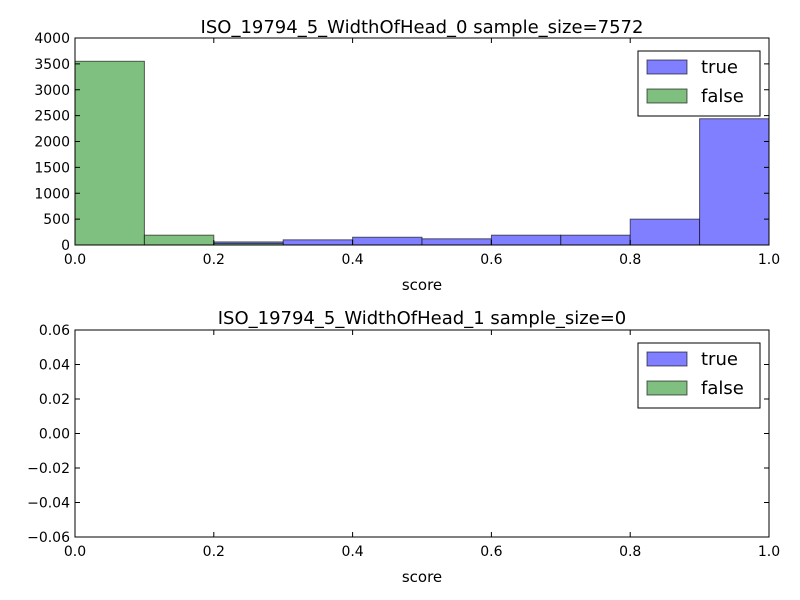 The width and height of the screenshot is (800, 600). Describe the element at coordinates (422, 318) in the screenshot. I see `chart-title: ISO_19794_5_WidthOfHead_1 sample_size=0` at that location.